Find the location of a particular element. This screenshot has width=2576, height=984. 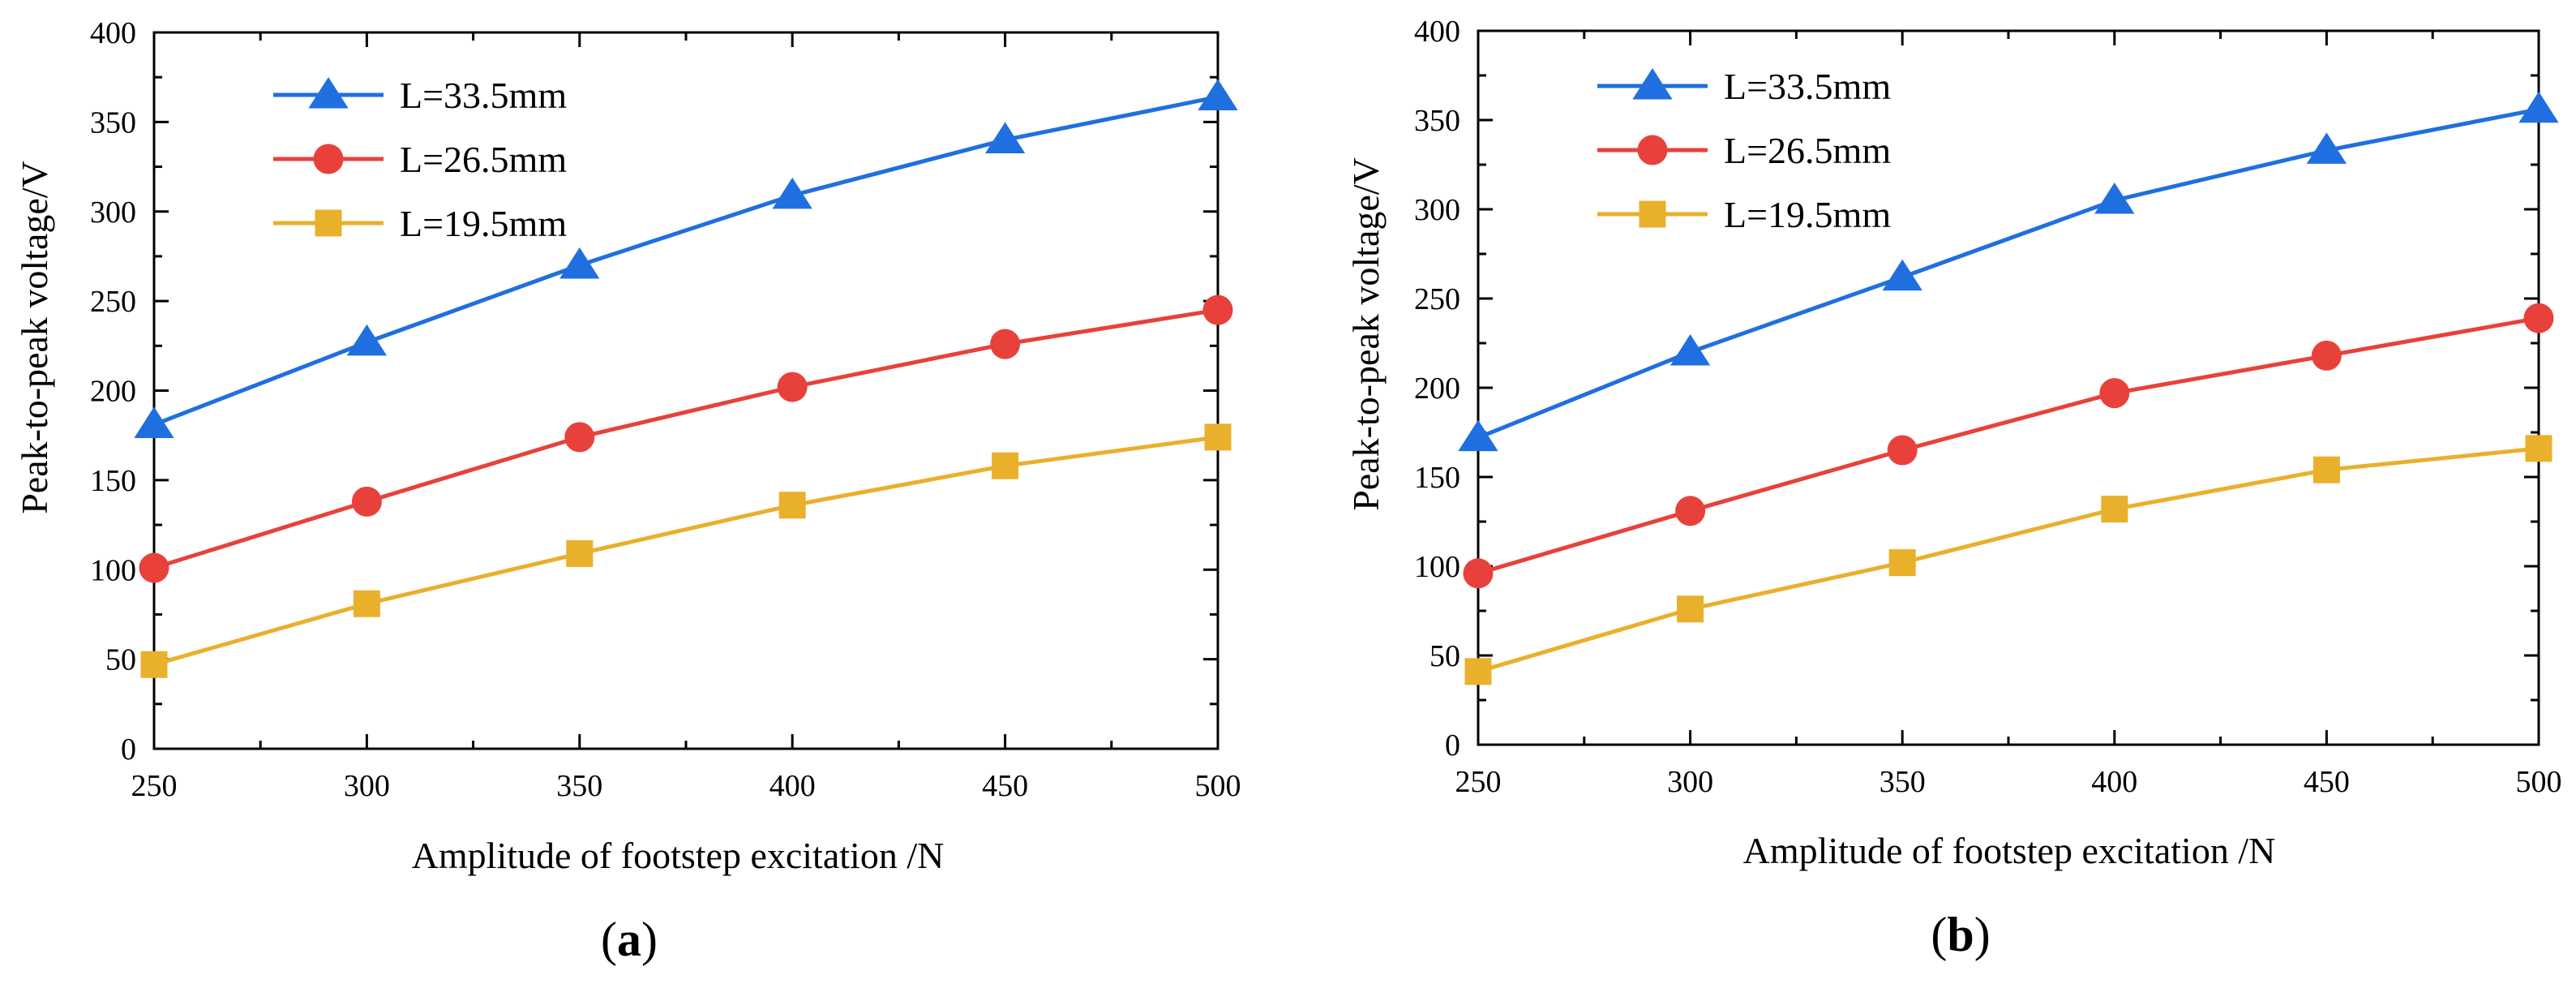

y-axis-title-b: Peak-to-peak voltage/V is located at coordinates (1366, 334).